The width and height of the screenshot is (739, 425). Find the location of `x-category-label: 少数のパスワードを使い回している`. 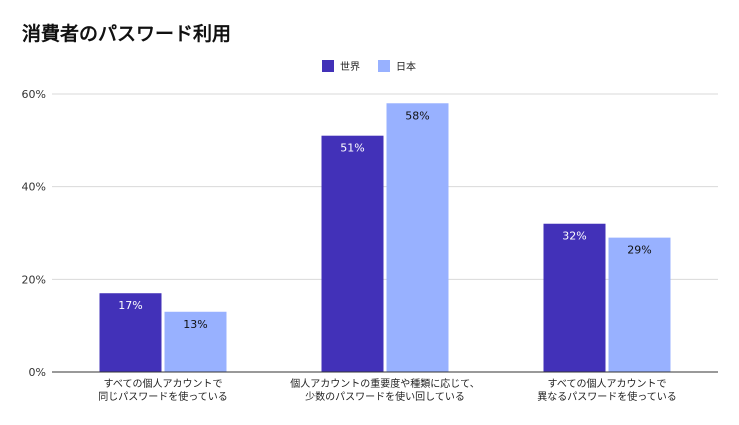

x-category-label: 少数のパスワードを使い回している is located at coordinates (385, 396).